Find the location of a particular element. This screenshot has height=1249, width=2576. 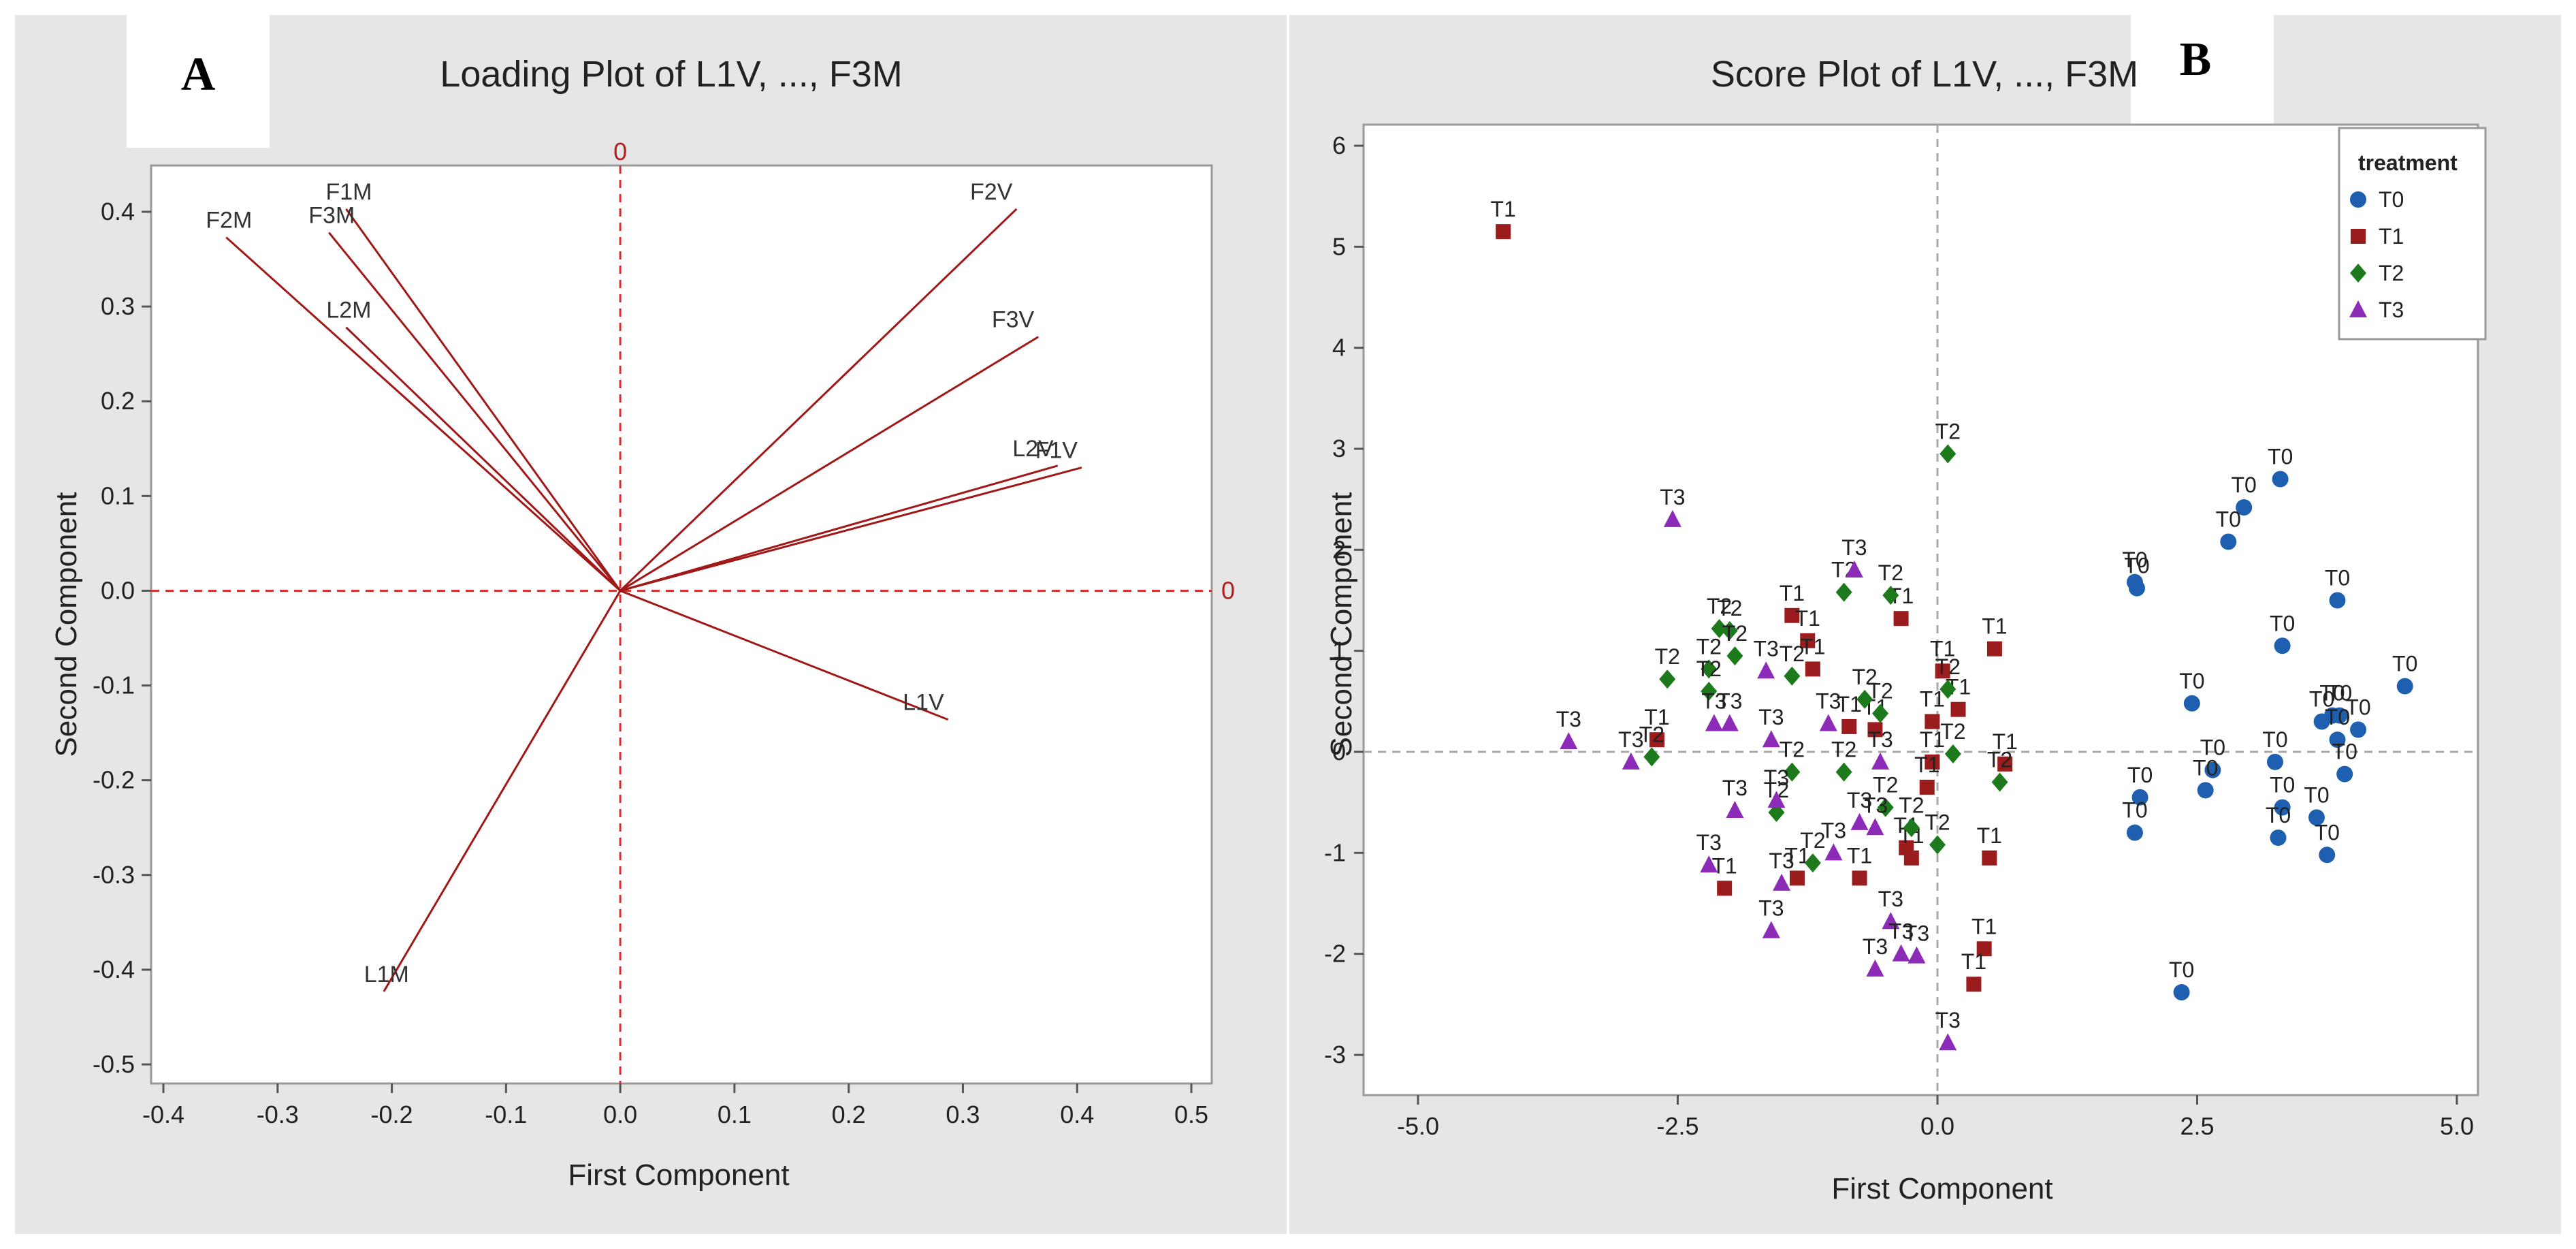

loading-vector-f3v is located at coordinates (829, 464).